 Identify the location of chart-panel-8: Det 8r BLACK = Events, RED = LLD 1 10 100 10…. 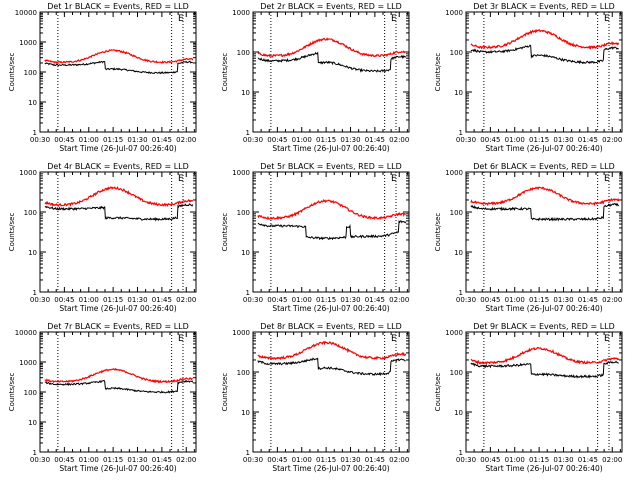
(315, 397).